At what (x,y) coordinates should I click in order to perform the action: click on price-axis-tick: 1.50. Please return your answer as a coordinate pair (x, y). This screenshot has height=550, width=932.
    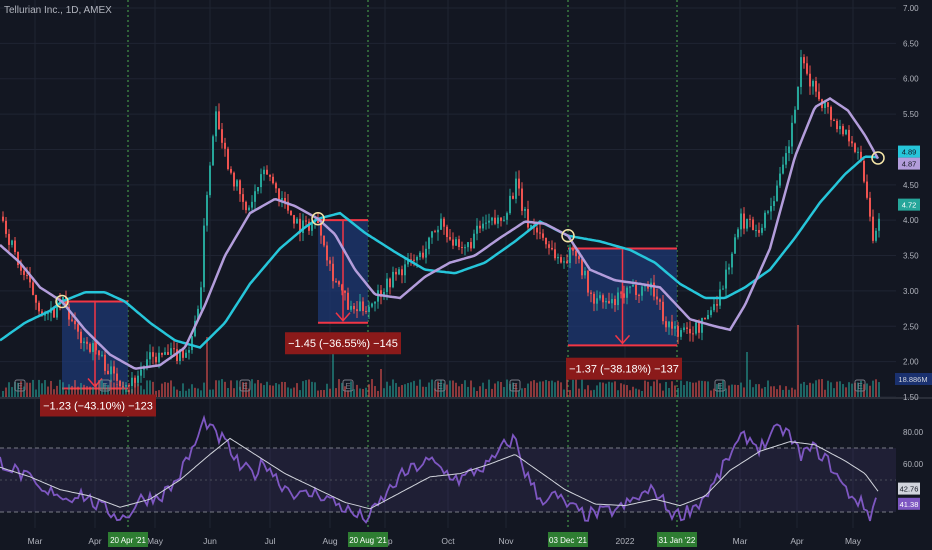
    Looking at the image, I should click on (911, 397).